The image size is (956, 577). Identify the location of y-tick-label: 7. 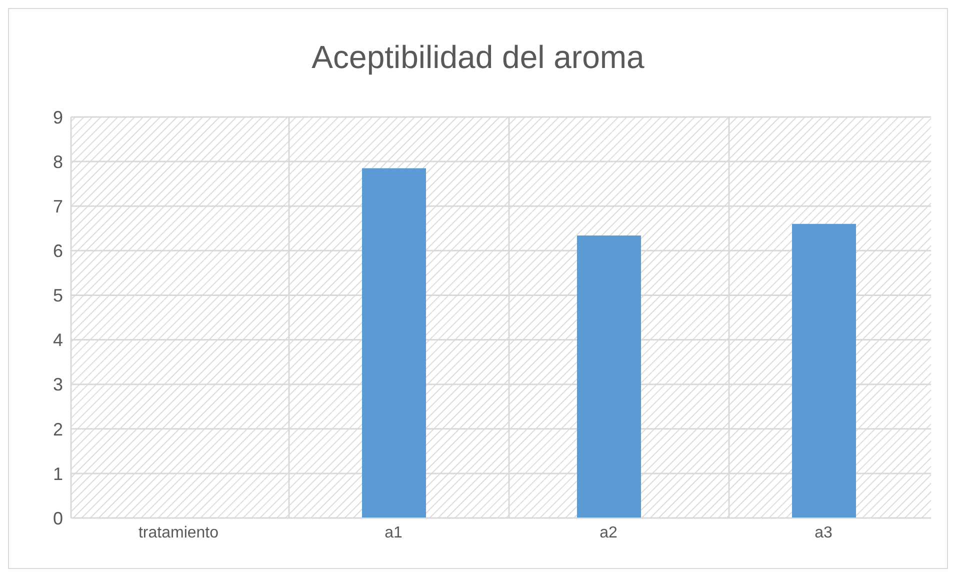
(57, 206).